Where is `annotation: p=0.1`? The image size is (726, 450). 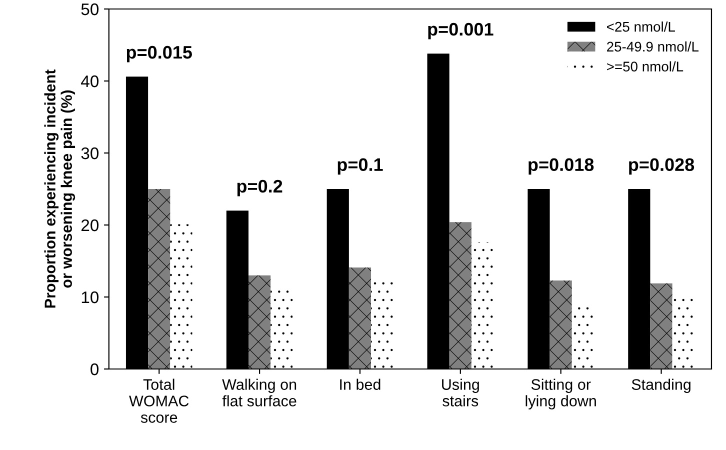 annotation: p=0.1 is located at coordinates (360, 166).